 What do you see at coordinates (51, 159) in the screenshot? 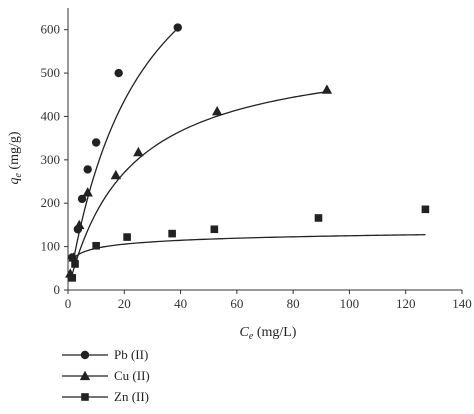
I see `y-tick-label: 300` at bounding box center [51, 159].